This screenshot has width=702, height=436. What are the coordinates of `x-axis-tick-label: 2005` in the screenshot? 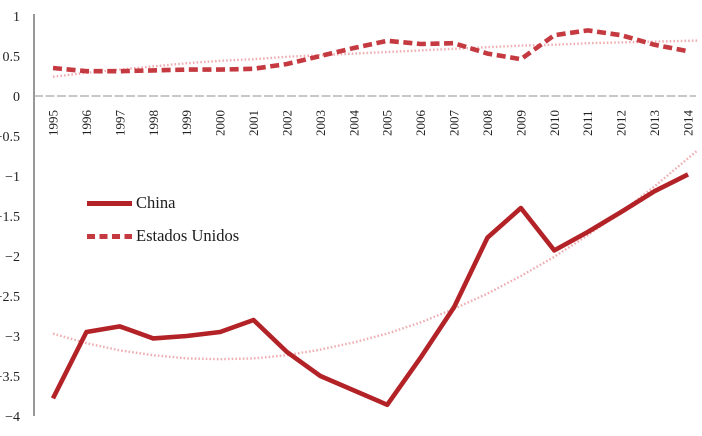 It's located at (387, 123).